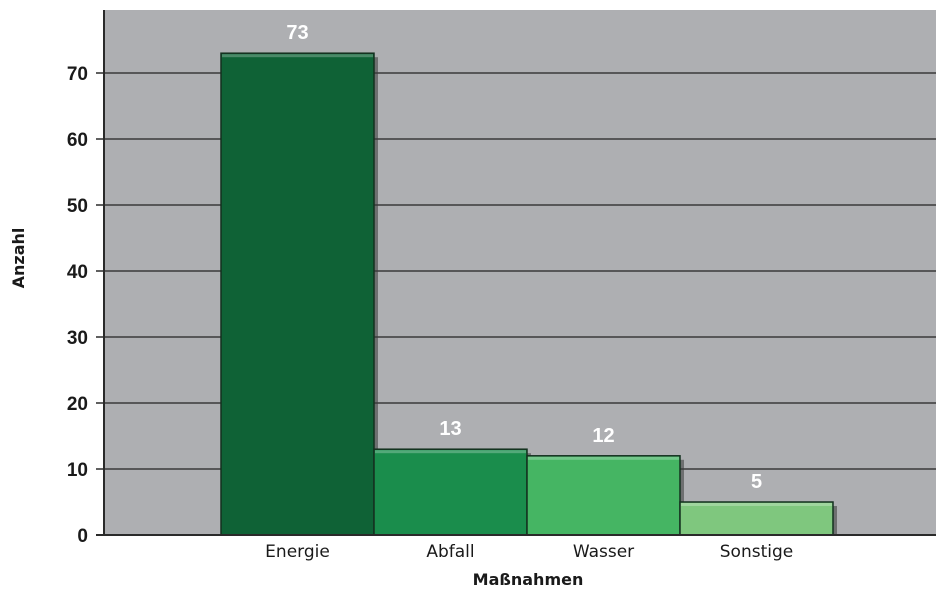 This screenshot has height=594, width=936. I want to click on x-tick-label: Energie, so click(297, 552).